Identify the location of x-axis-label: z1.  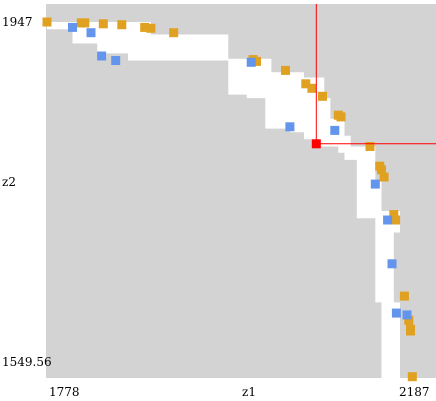
(249, 392).